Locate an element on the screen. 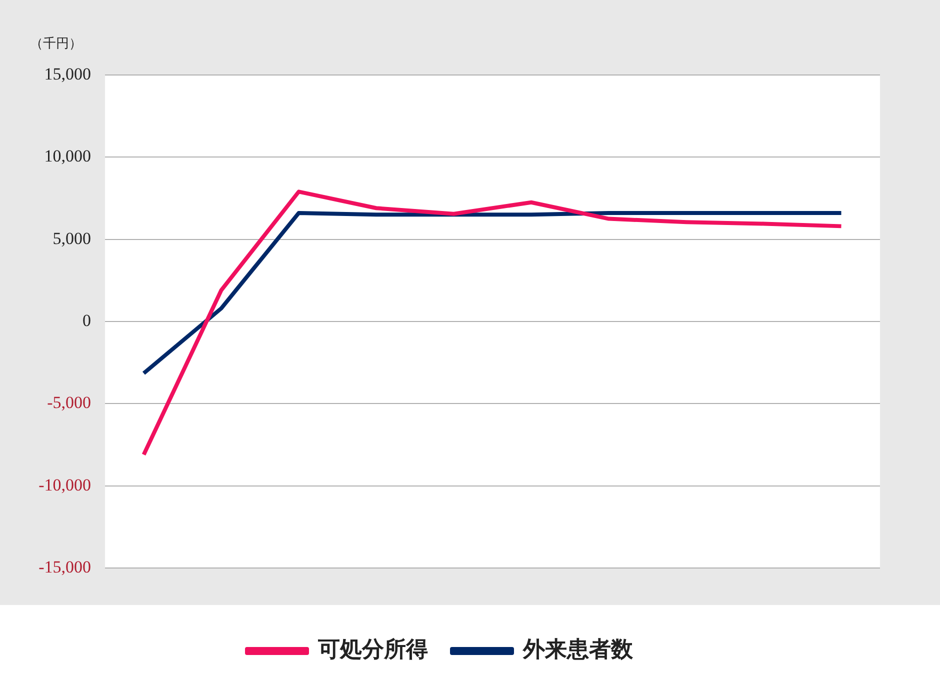 The image size is (940, 680). legend-label: 可処分所得 is located at coordinates (372, 650).